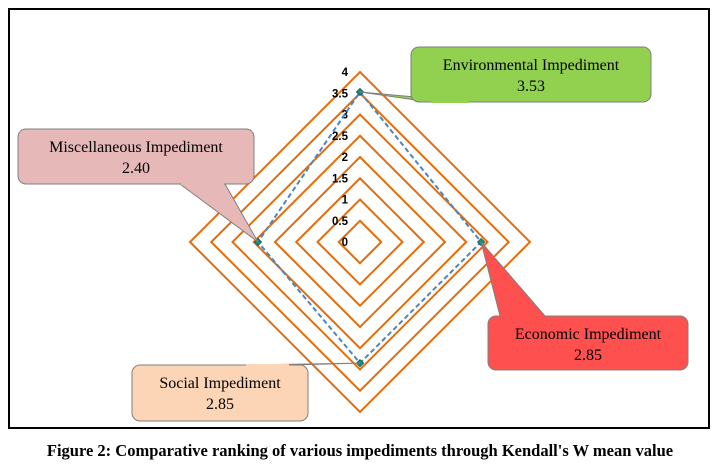 The height and width of the screenshot is (476, 720). Describe the element at coordinates (345, 73) in the screenshot. I see `tick-label: 4` at that location.